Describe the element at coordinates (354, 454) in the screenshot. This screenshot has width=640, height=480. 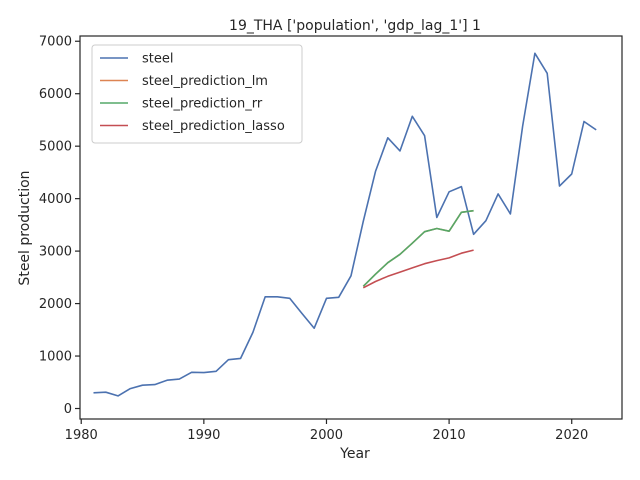
I see `x-axis-label: Year` at that location.